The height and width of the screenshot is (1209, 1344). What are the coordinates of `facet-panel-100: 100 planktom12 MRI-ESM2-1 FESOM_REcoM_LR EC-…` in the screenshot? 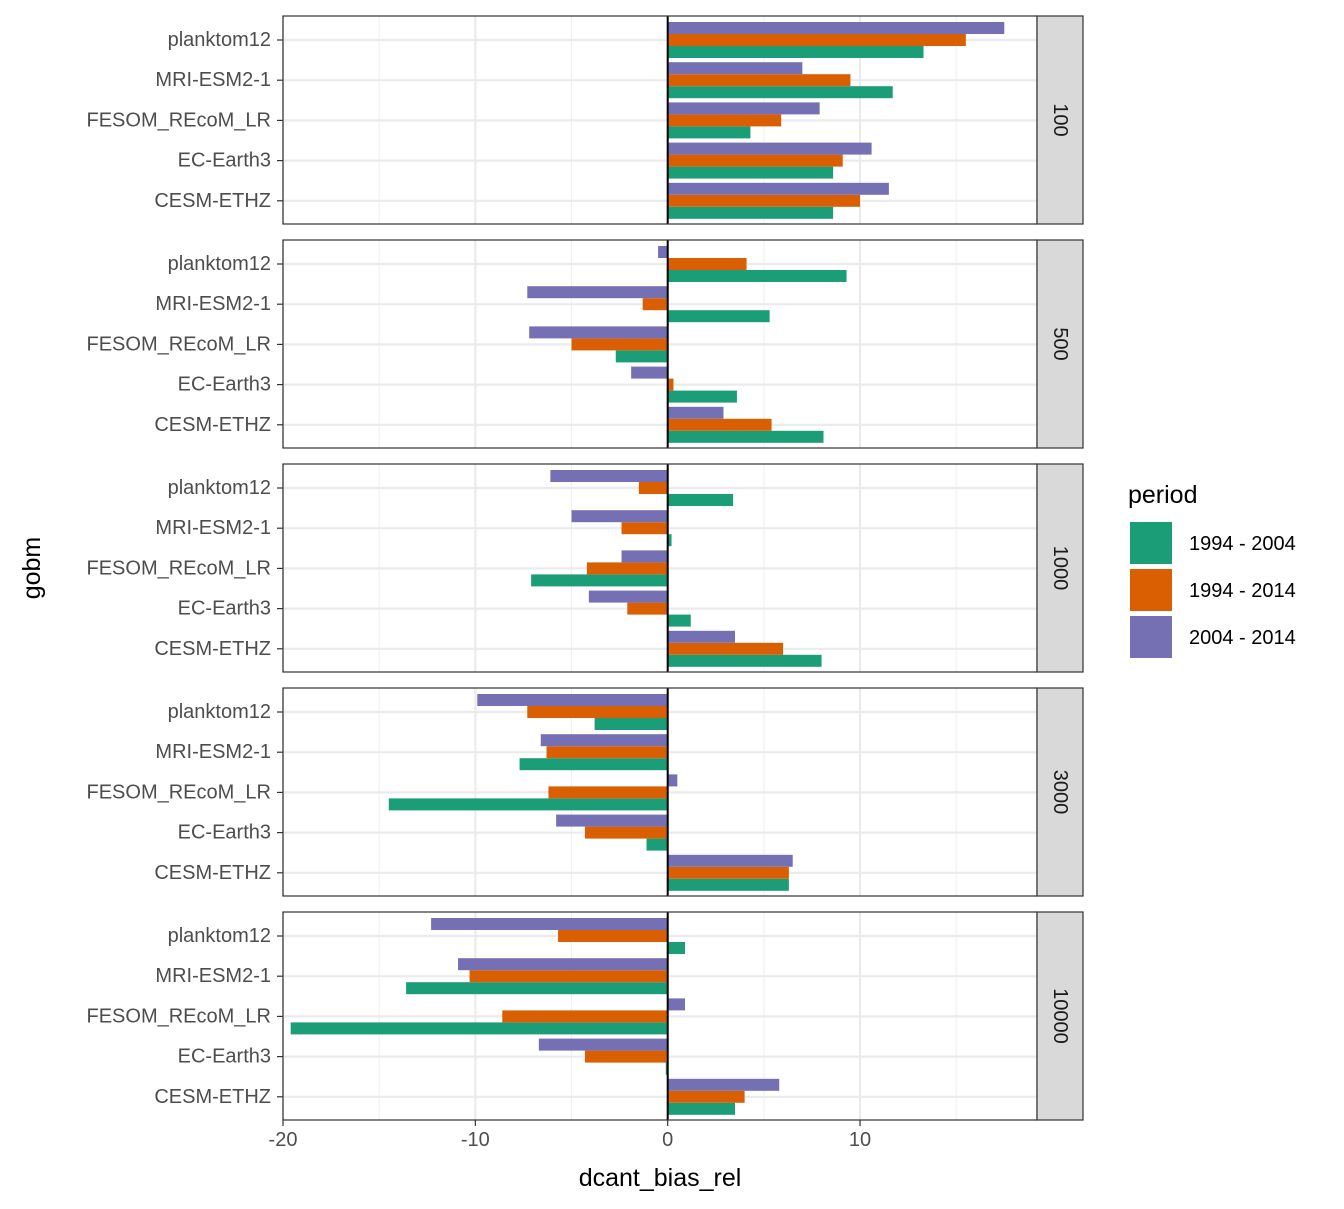 It's located at (585, 120).